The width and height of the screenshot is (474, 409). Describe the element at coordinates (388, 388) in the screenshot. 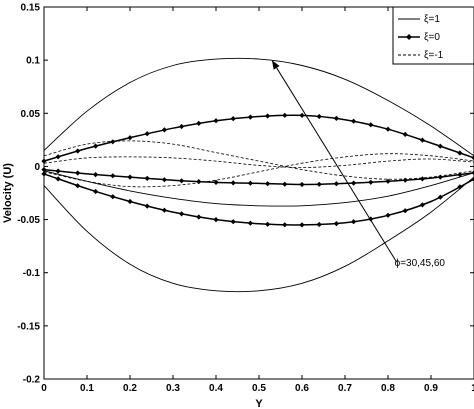

I see `x-tick-label-8: 0.8` at that location.